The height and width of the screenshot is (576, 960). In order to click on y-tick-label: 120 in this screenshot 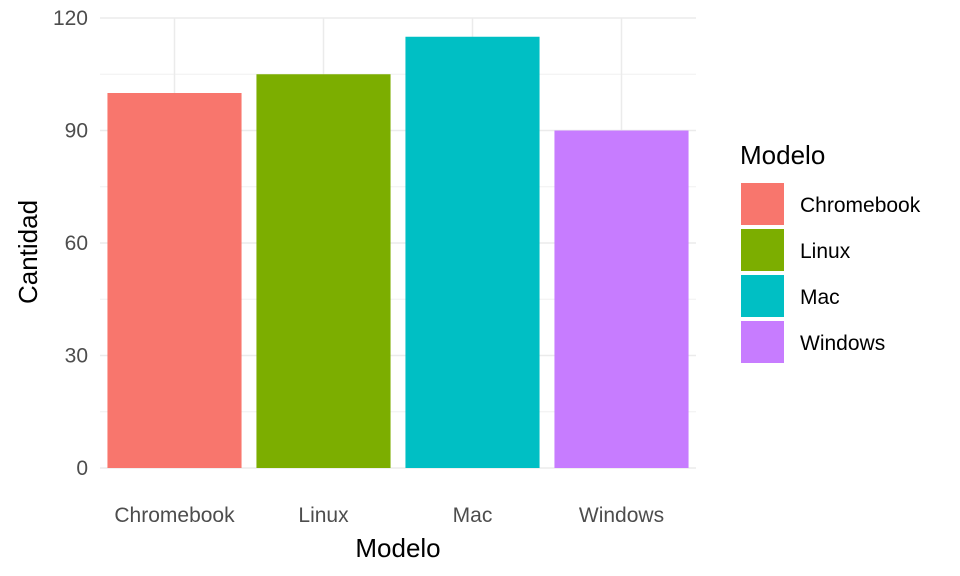, I will do `click(70, 18)`.